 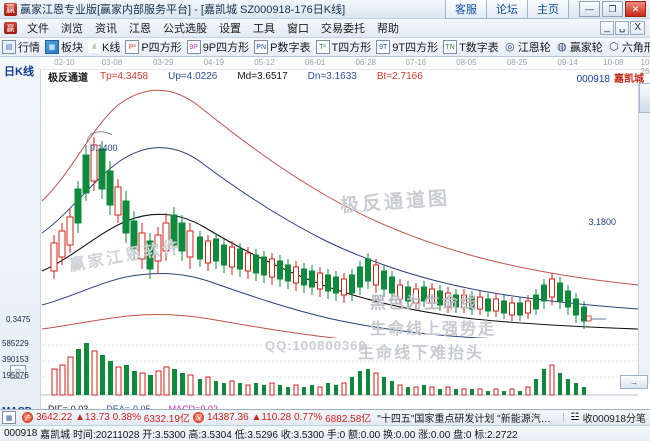 What do you see at coordinates (290, 48) in the screenshot?
I see `toolbar-label: P数字表` at bounding box center [290, 48].